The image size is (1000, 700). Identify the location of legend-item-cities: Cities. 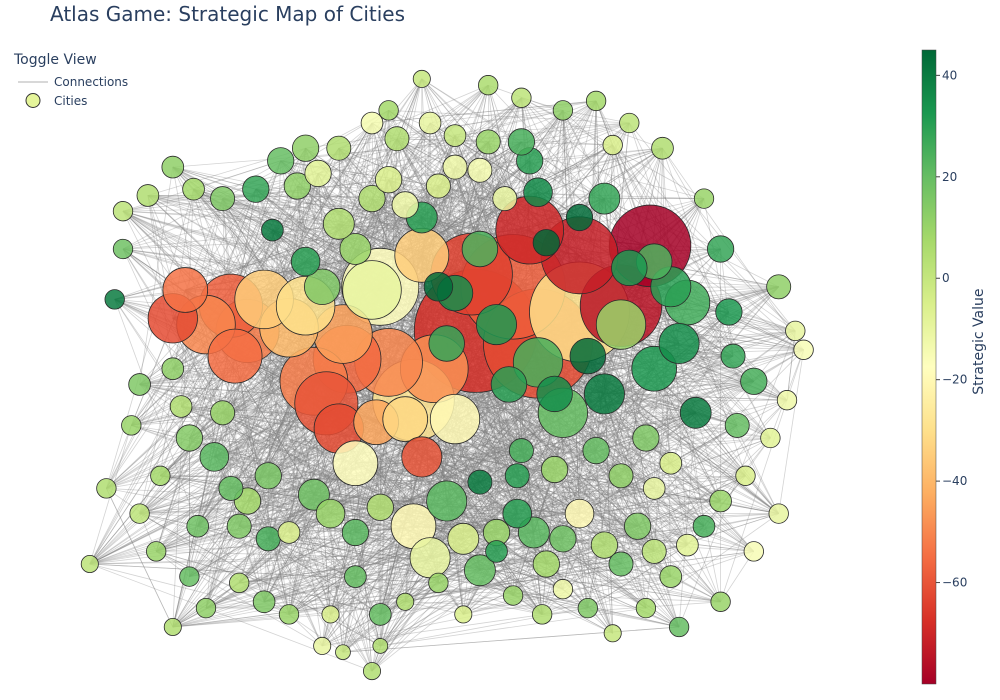
(71, 100).